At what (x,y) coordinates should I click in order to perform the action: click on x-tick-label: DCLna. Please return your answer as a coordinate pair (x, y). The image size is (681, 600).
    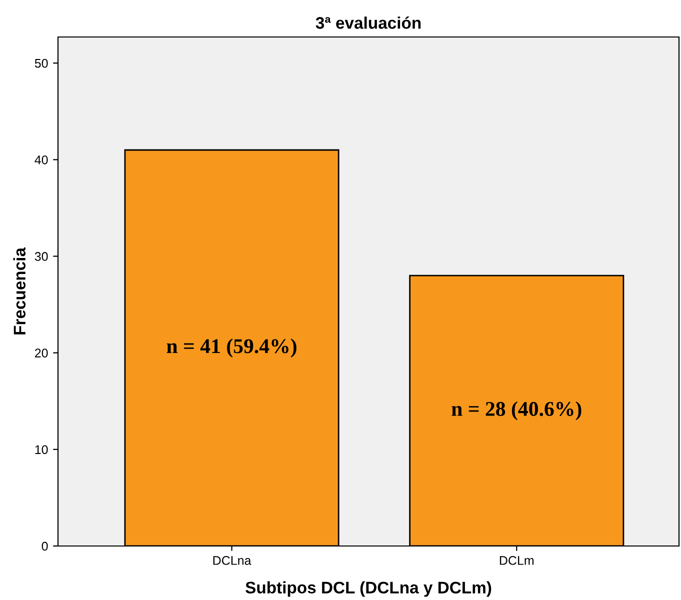
    Looking at the image, I should click on (232, 560).